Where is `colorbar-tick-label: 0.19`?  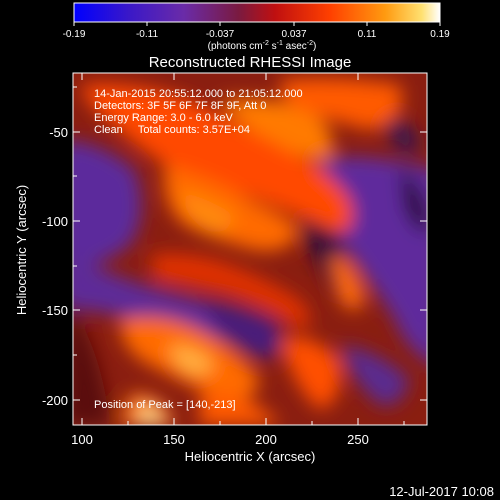 colorbar-tick-label: 0.19 is located at coordinates (440, 34).